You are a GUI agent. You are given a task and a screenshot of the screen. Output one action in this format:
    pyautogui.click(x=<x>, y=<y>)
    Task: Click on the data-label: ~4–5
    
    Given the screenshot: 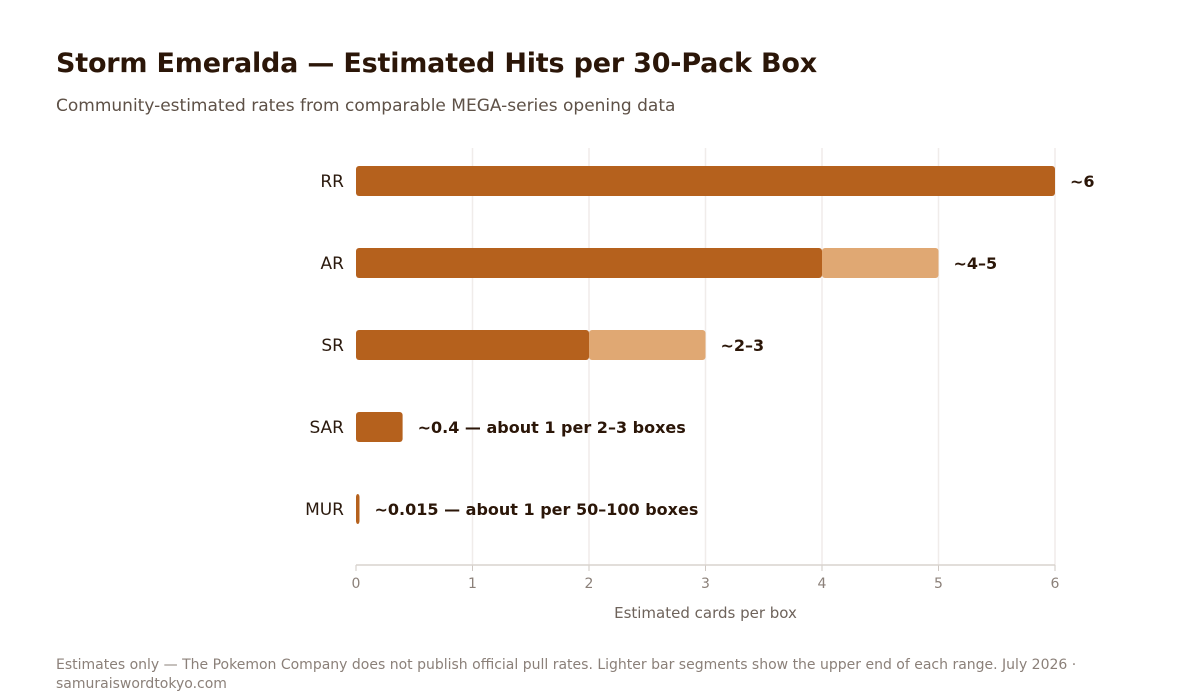 What is the action you would take?
    pyautogui.click(x=976, y=263)
    